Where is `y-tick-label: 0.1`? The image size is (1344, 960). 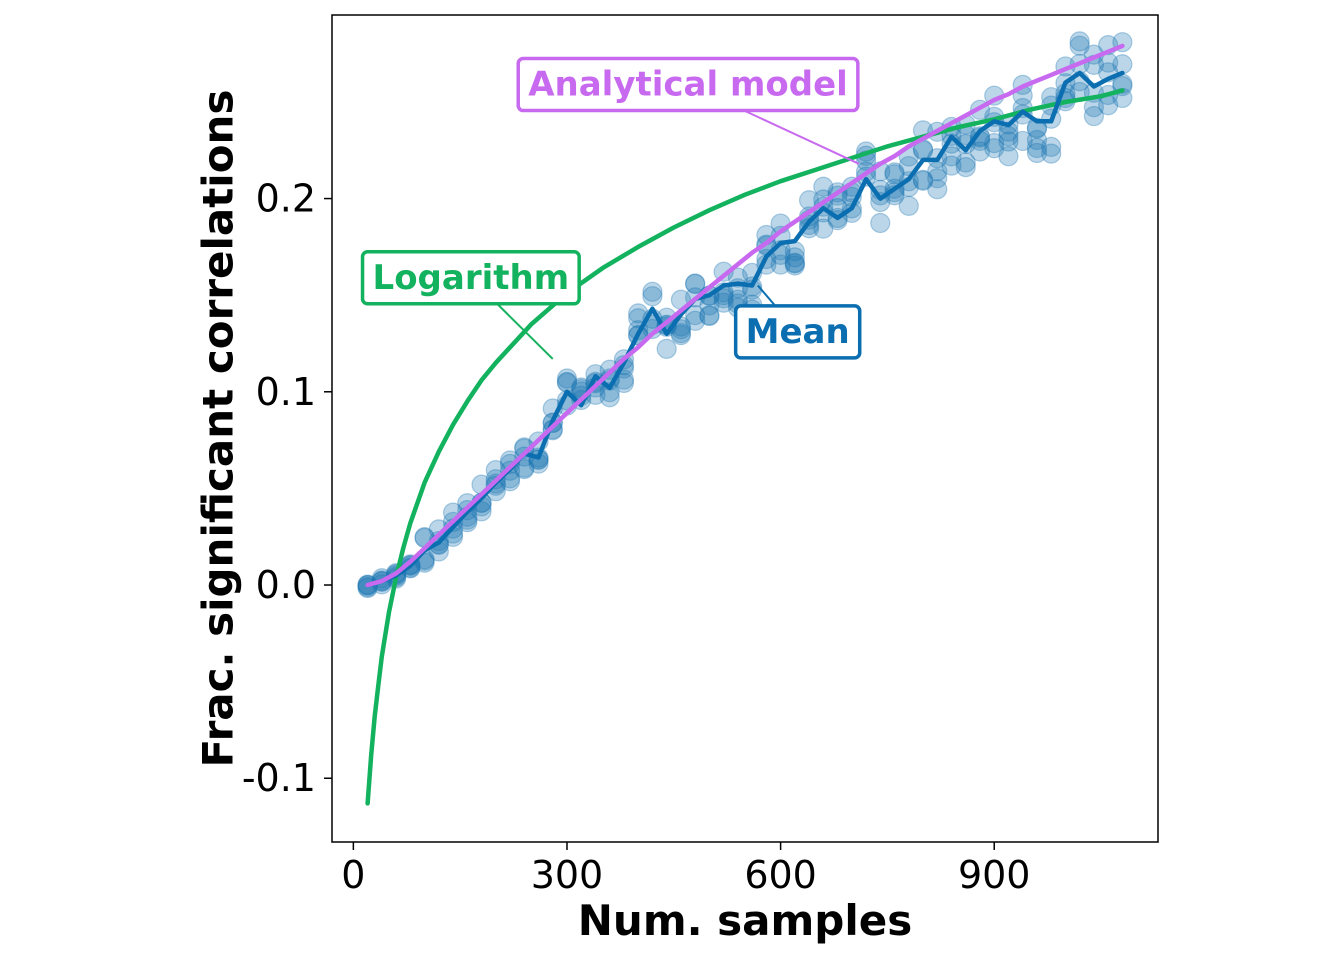 y-tick-label: 0.1 is located at coordinates (286, 392).